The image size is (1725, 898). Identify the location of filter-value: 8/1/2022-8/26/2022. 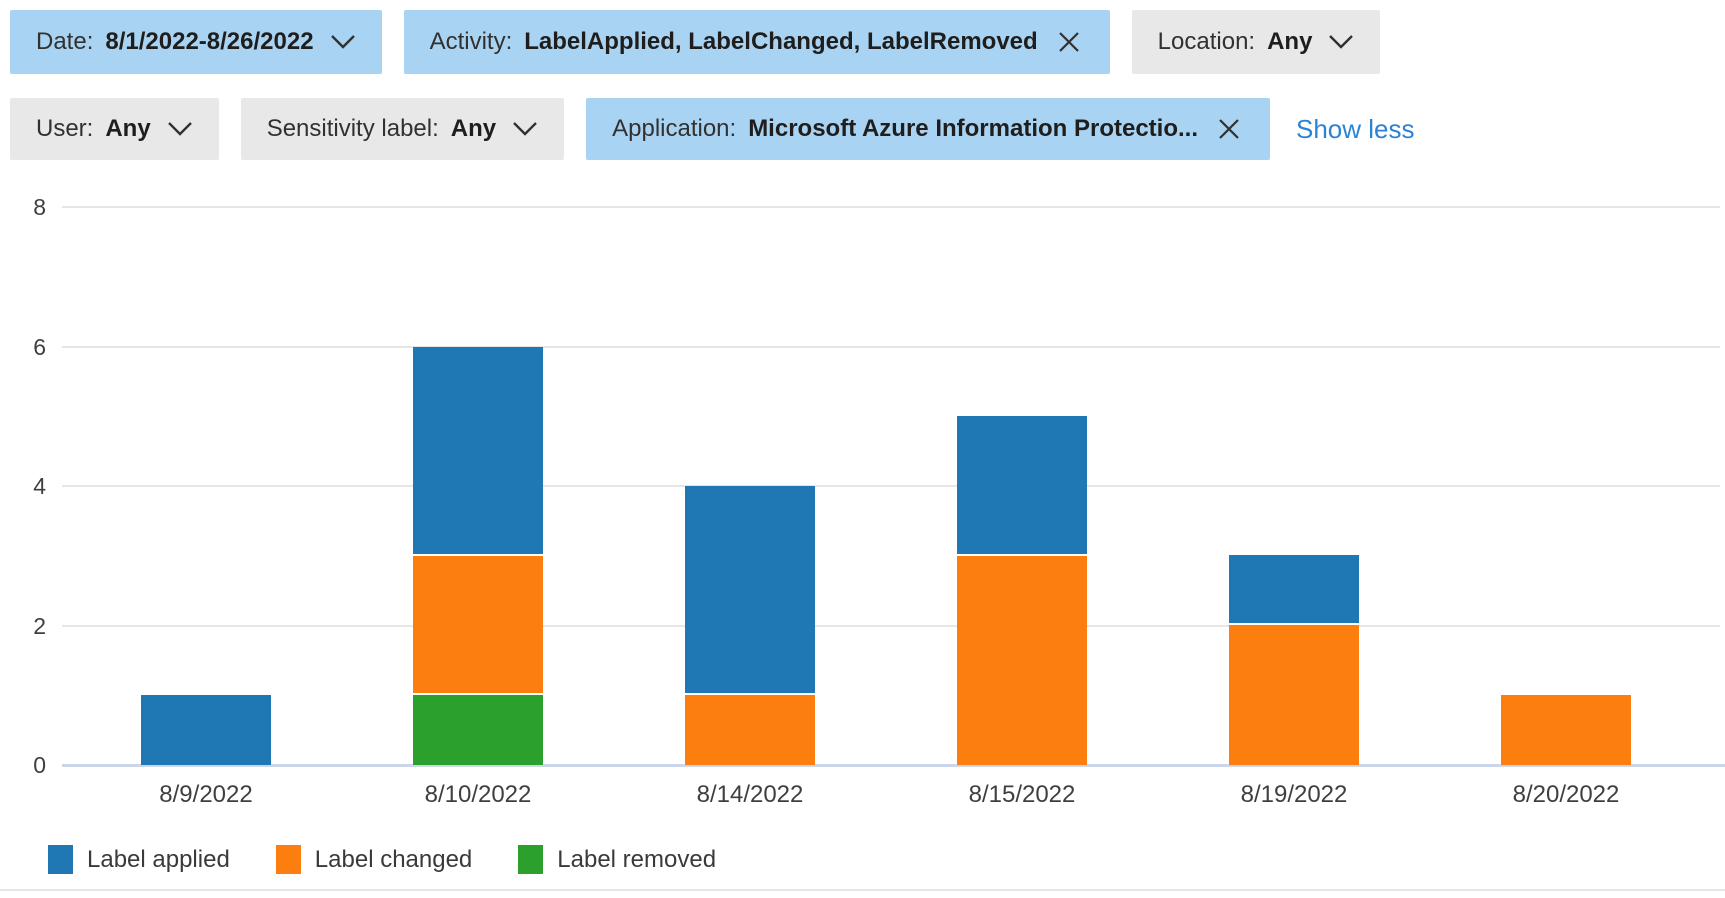
(209, 41).